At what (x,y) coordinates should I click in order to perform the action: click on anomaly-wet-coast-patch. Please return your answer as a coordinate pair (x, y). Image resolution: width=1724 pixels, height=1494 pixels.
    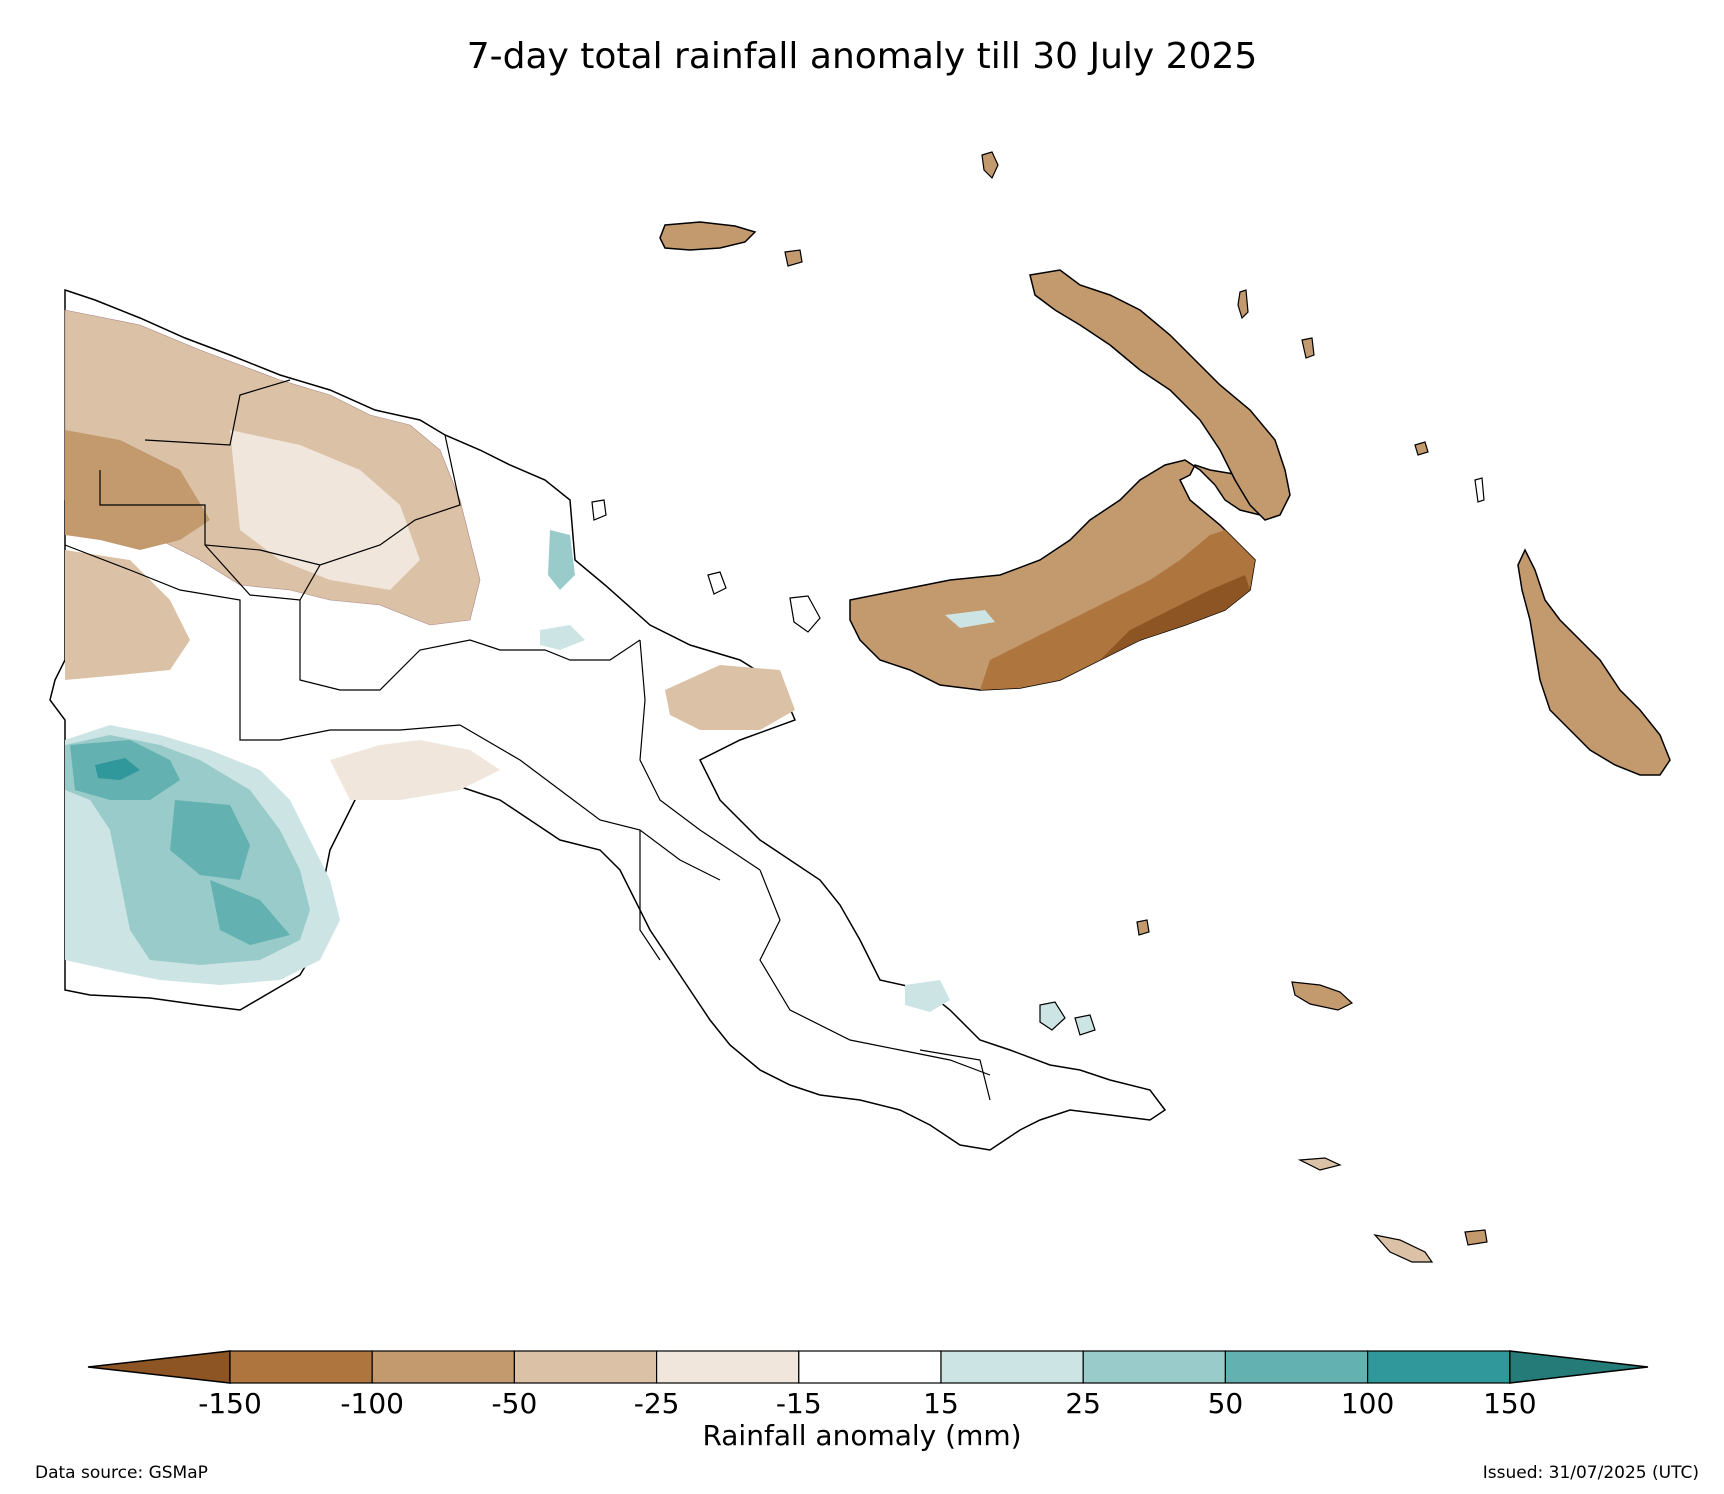
    Looking at the image, I should click on (561, 560).